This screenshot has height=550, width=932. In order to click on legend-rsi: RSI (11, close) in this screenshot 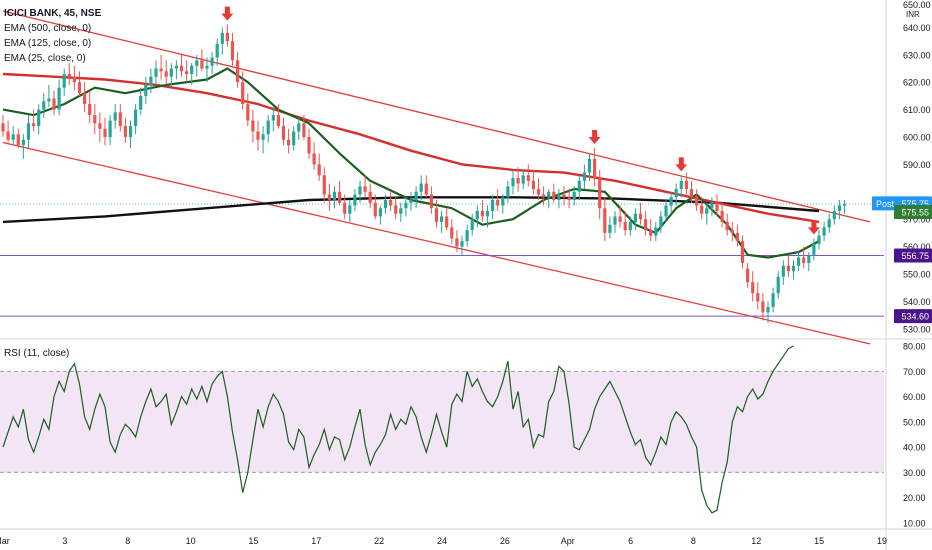, I will do `click(36, 353)`.